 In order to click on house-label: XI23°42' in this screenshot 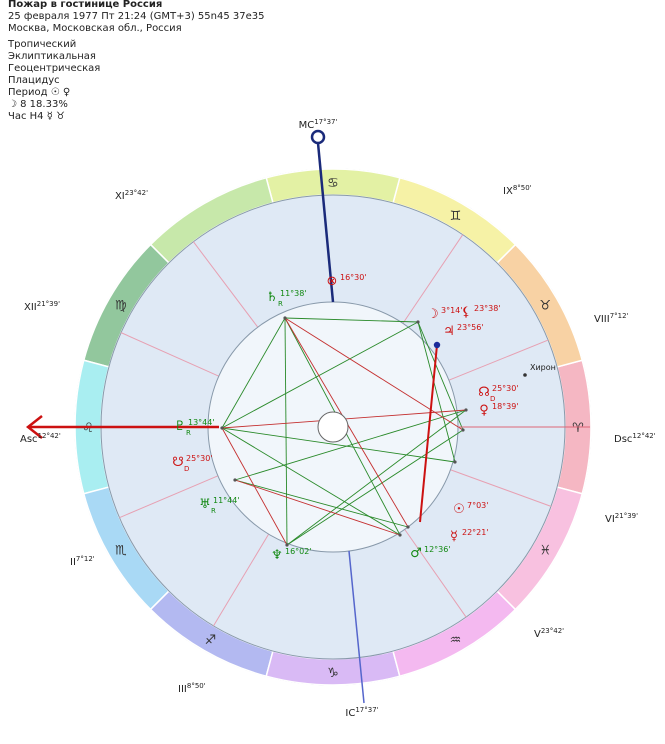, I will do `click(131, 195)`.